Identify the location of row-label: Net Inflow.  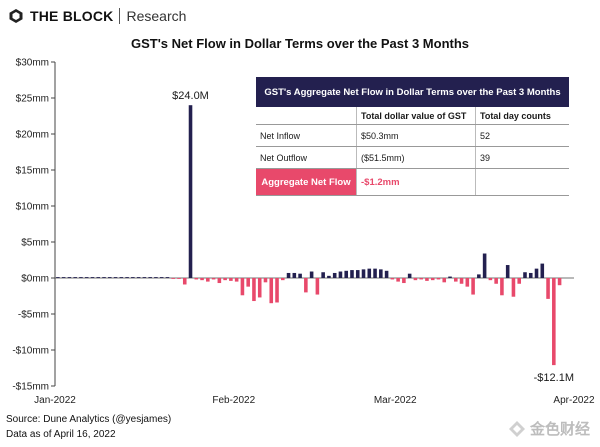
(306, 135).